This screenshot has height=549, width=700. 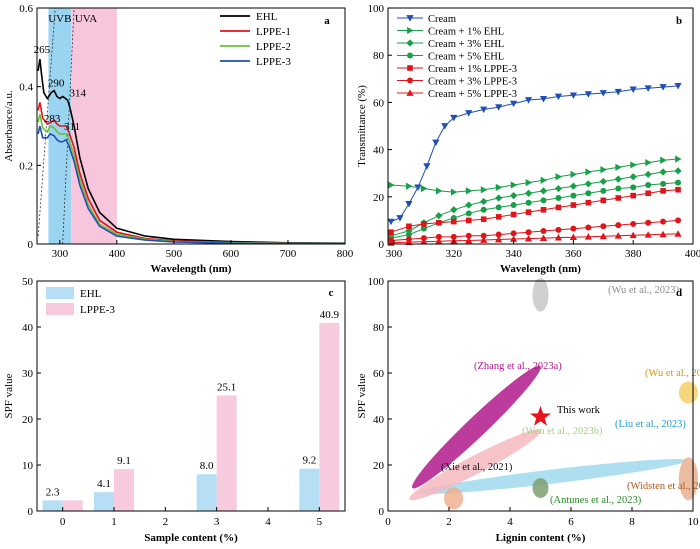 I want to click on bar-value-label: 9.2, so click(x=309, y=461).